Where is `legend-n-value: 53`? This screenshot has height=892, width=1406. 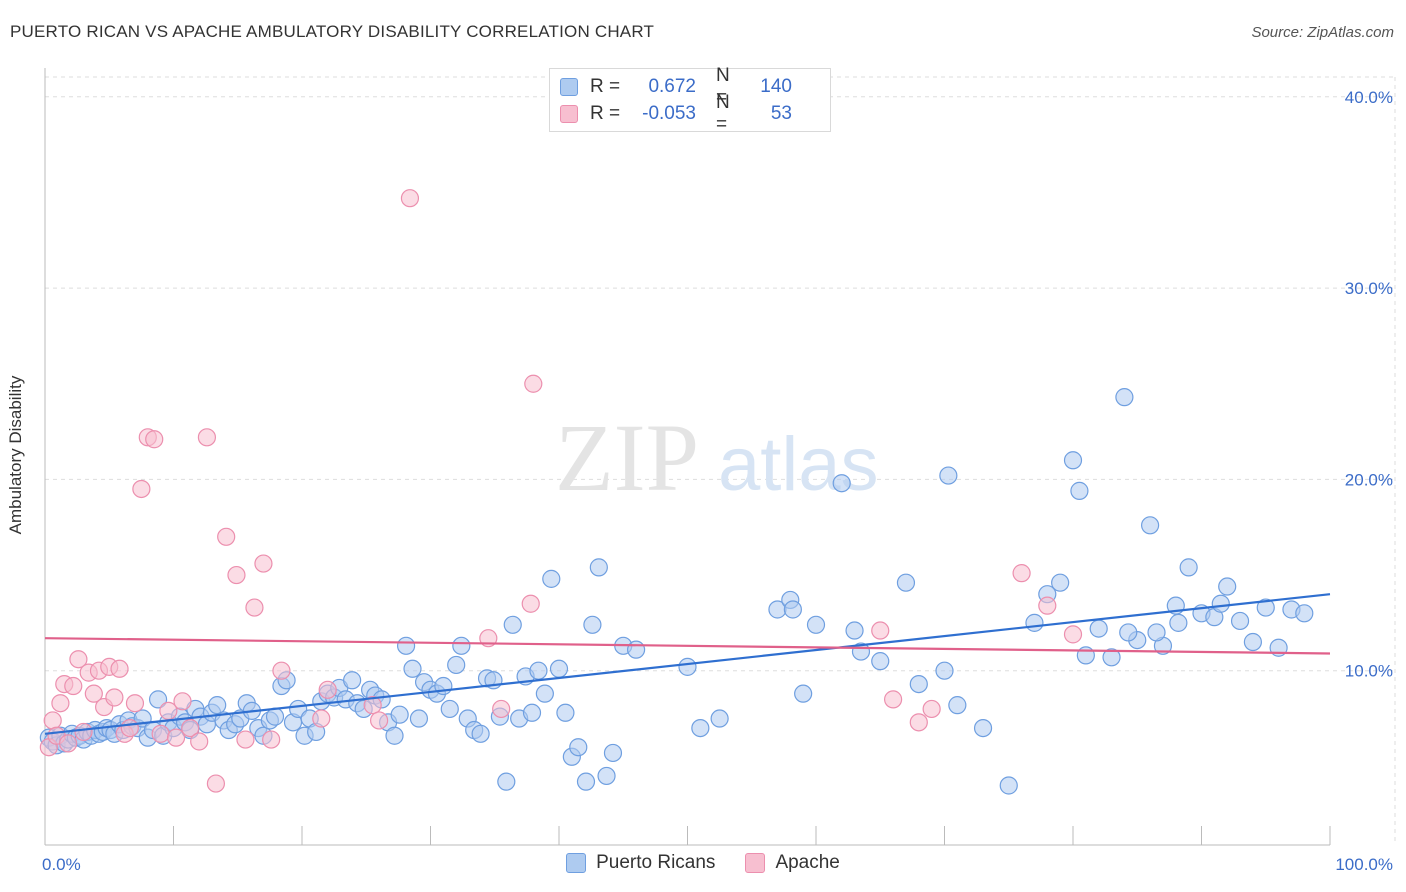
legend-n-value: 53 is located at coordinates (781, 113).